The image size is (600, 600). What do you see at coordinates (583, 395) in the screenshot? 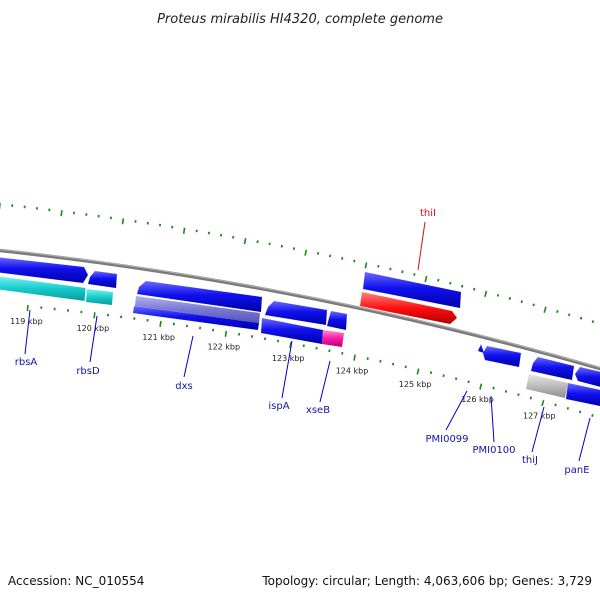
I see `feature-panE` at bounding box center [583, 395].